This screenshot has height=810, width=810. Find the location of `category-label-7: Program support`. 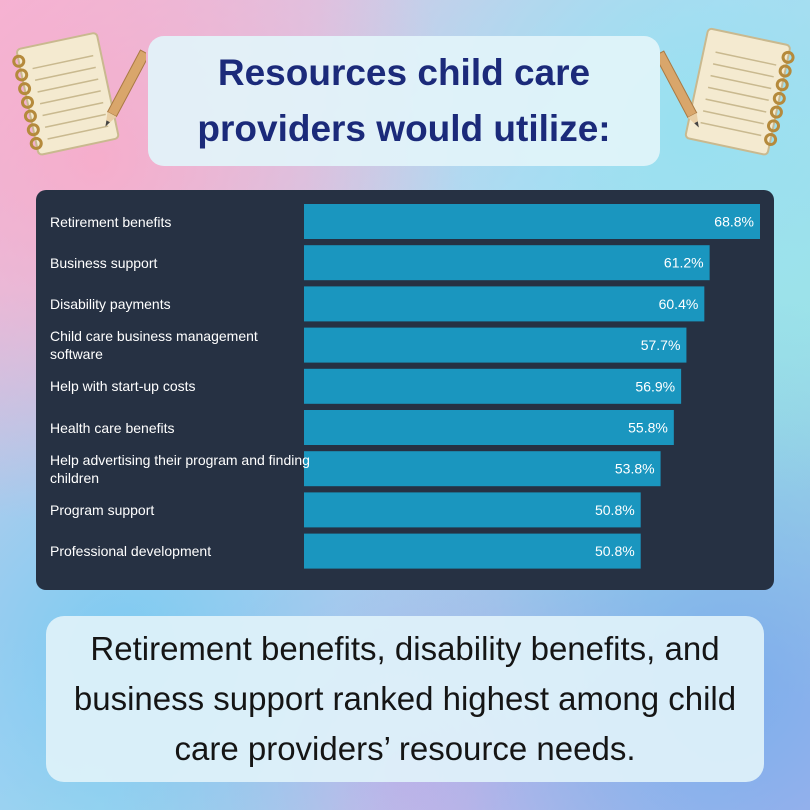

category-label-7: Program support is located at coordinates (102, 509).